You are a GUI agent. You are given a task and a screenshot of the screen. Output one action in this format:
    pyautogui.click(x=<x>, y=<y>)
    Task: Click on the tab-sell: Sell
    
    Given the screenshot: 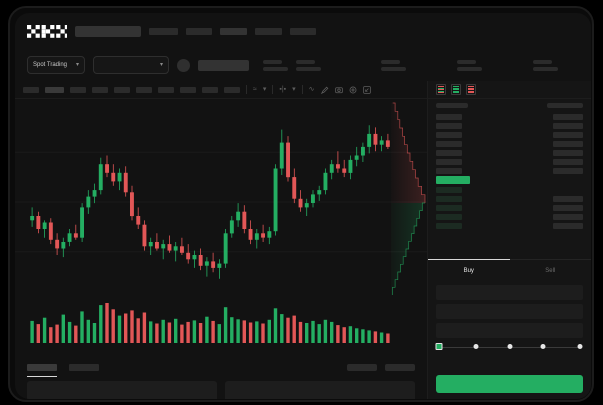 What is the action you would take?
    pyautogui.click(x=550, y=270)
    